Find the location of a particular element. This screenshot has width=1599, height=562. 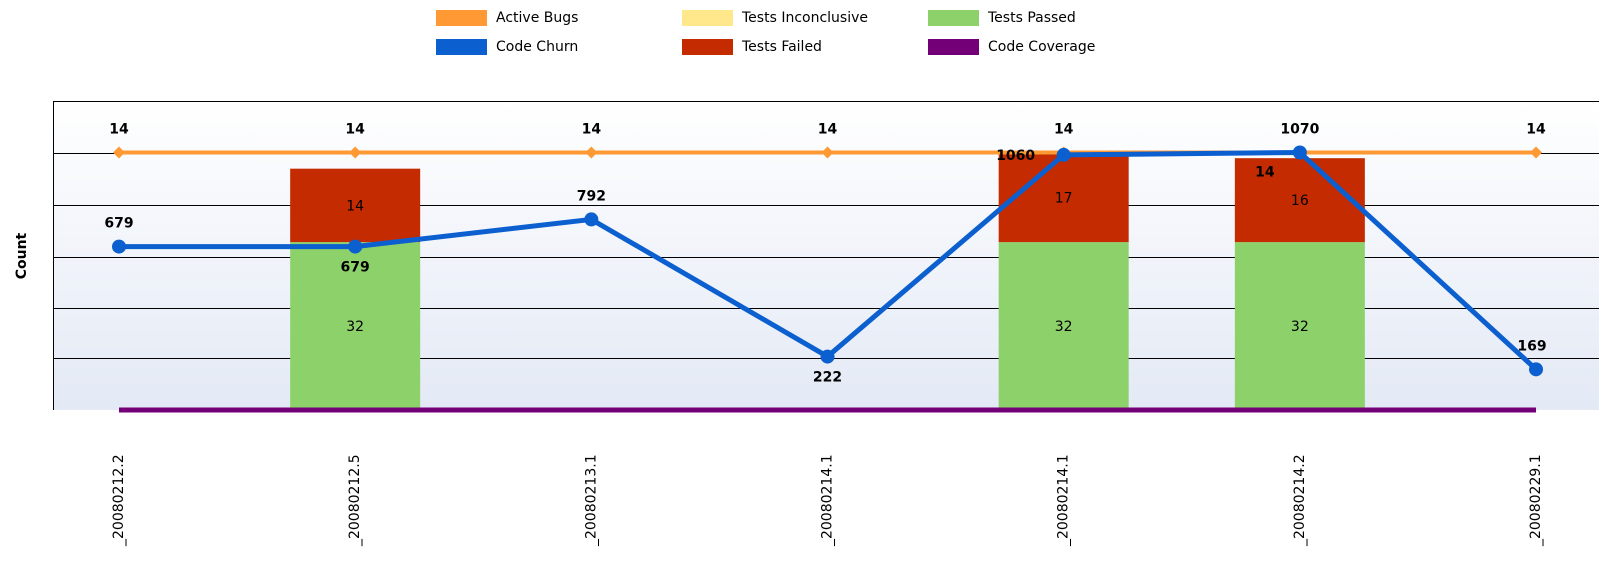

bar-value-label: 14 is located at coordinates (355, 206).